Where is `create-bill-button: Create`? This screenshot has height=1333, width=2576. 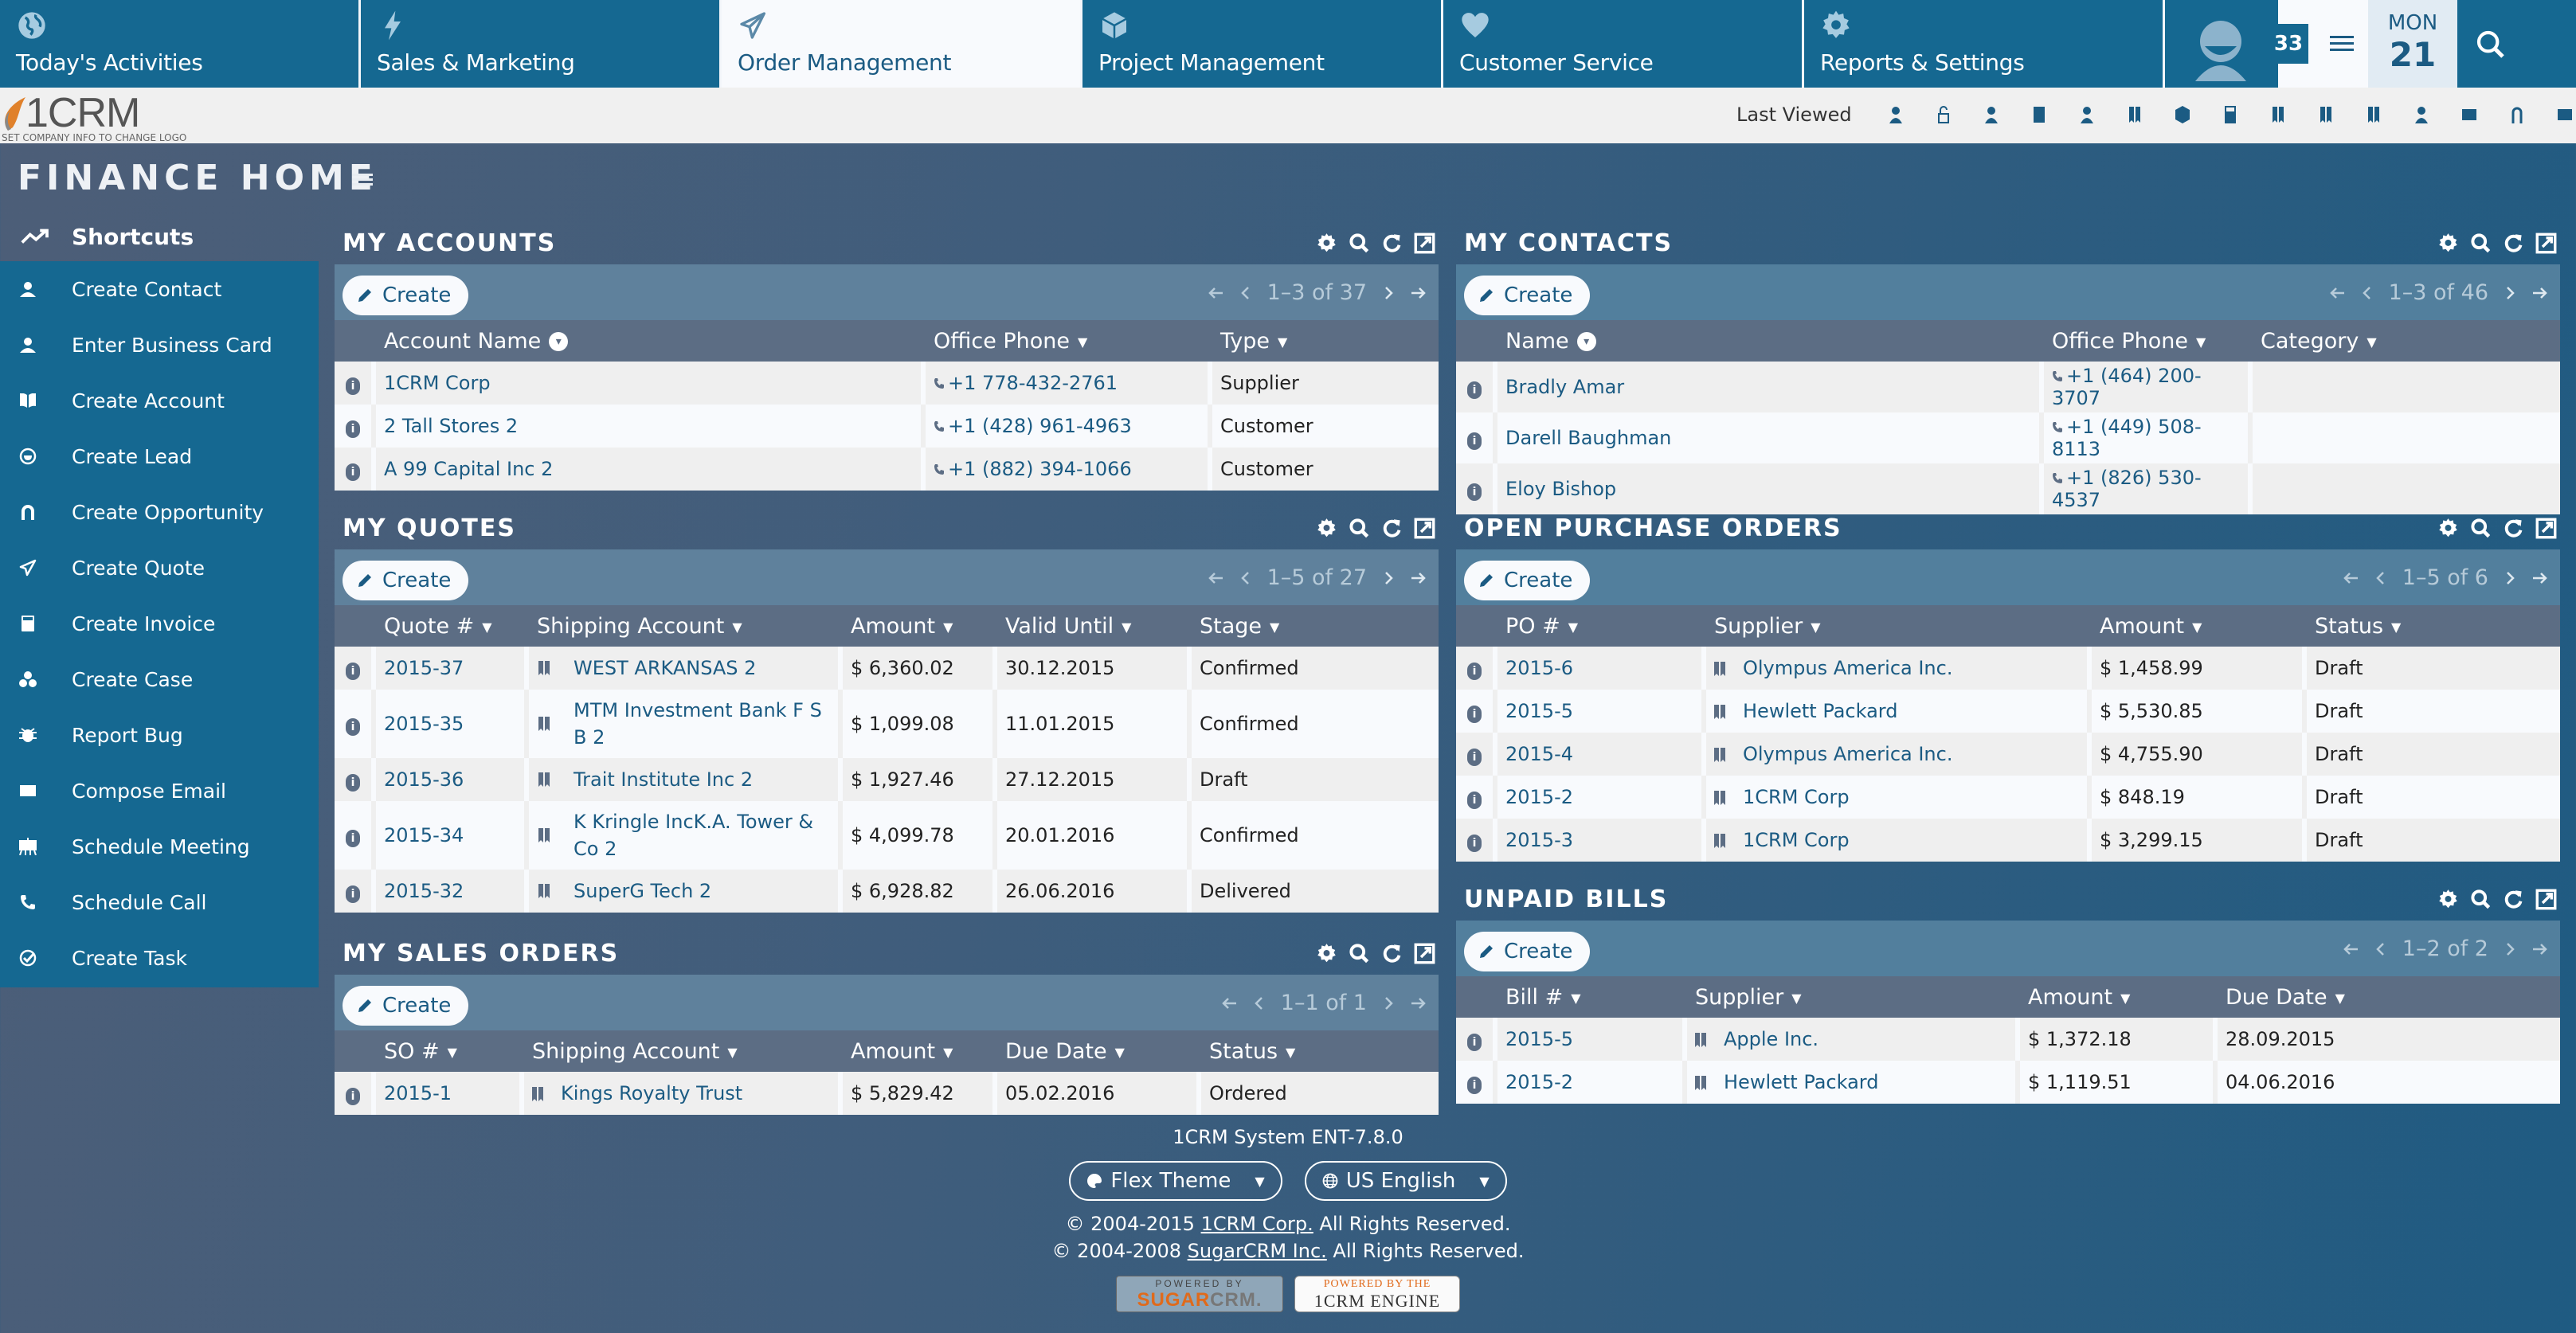
create-bill-button: Create is located at coordinates (1527, 951).